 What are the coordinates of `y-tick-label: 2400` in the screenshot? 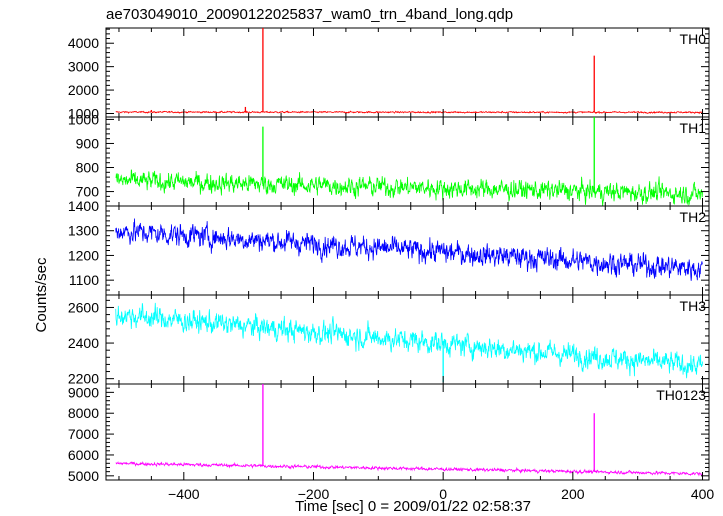 It's located at (83, 343).